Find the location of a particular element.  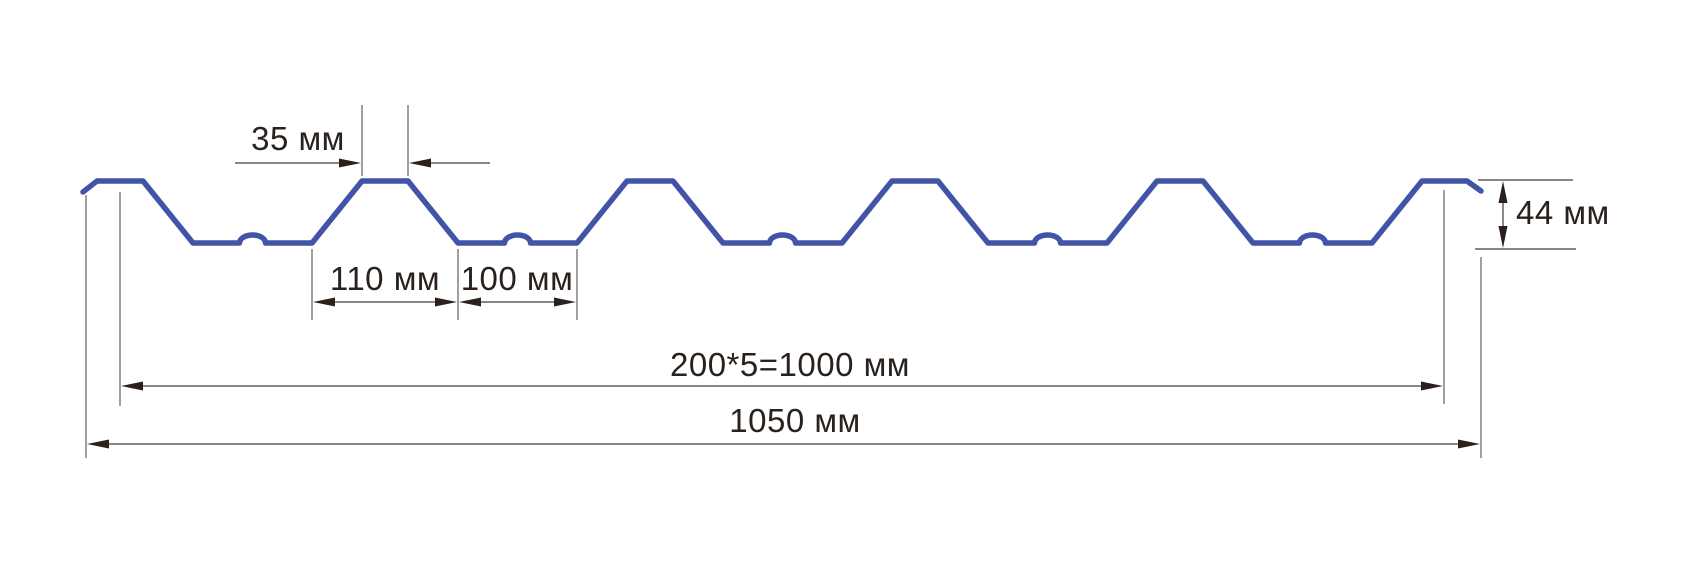

dim-label-working-width: 200*5=1000 мм is located at coordinates (790, 364).